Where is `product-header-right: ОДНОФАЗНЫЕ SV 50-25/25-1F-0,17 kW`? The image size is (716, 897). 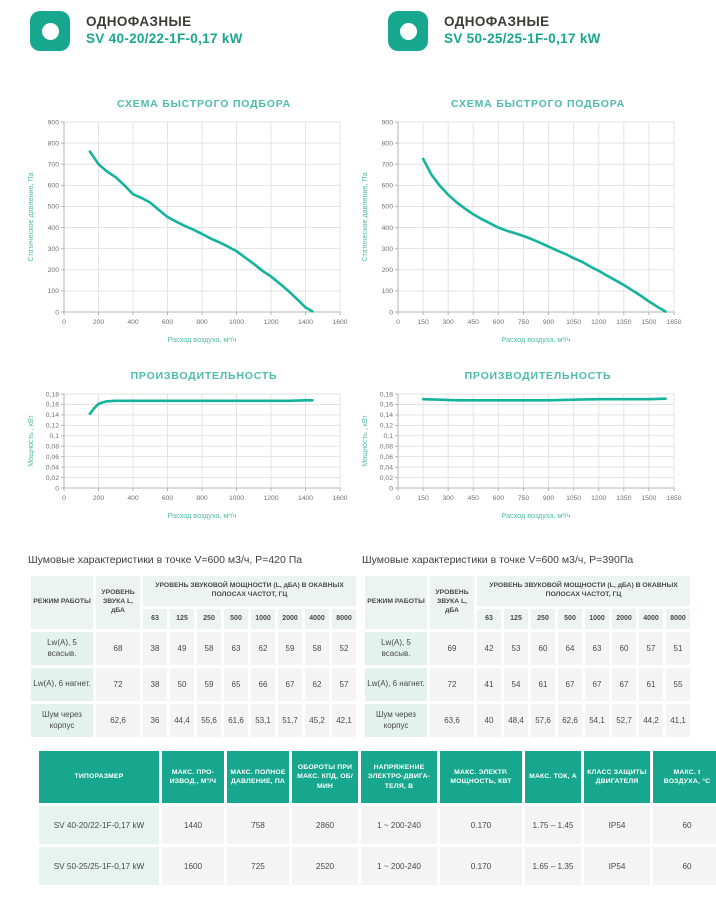
product-header-right: ОДНОФАЗНЫЕ SV 50-25/25-1F-0,17 kW is located at coordinates (525, 31).